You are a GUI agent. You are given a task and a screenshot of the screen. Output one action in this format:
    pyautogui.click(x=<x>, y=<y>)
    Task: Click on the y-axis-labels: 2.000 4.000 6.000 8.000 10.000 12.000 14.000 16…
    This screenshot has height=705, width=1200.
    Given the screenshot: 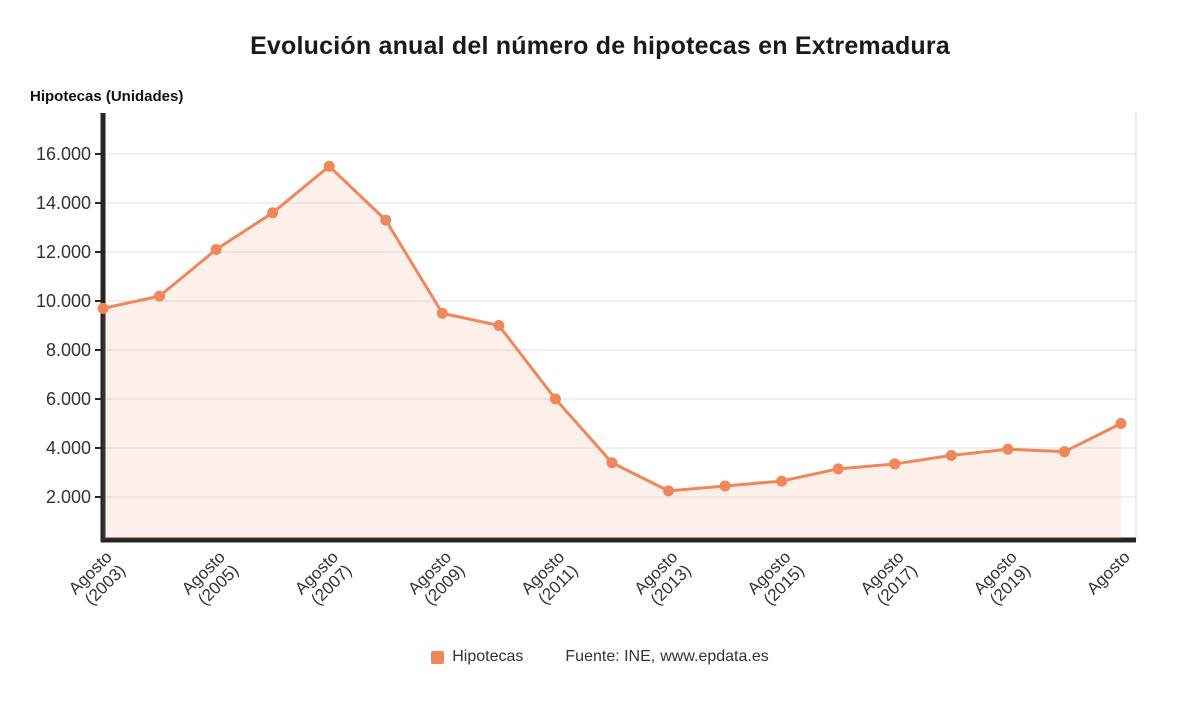 What is the action you would take?
    pyautogui.click(x=63, y=325)
    